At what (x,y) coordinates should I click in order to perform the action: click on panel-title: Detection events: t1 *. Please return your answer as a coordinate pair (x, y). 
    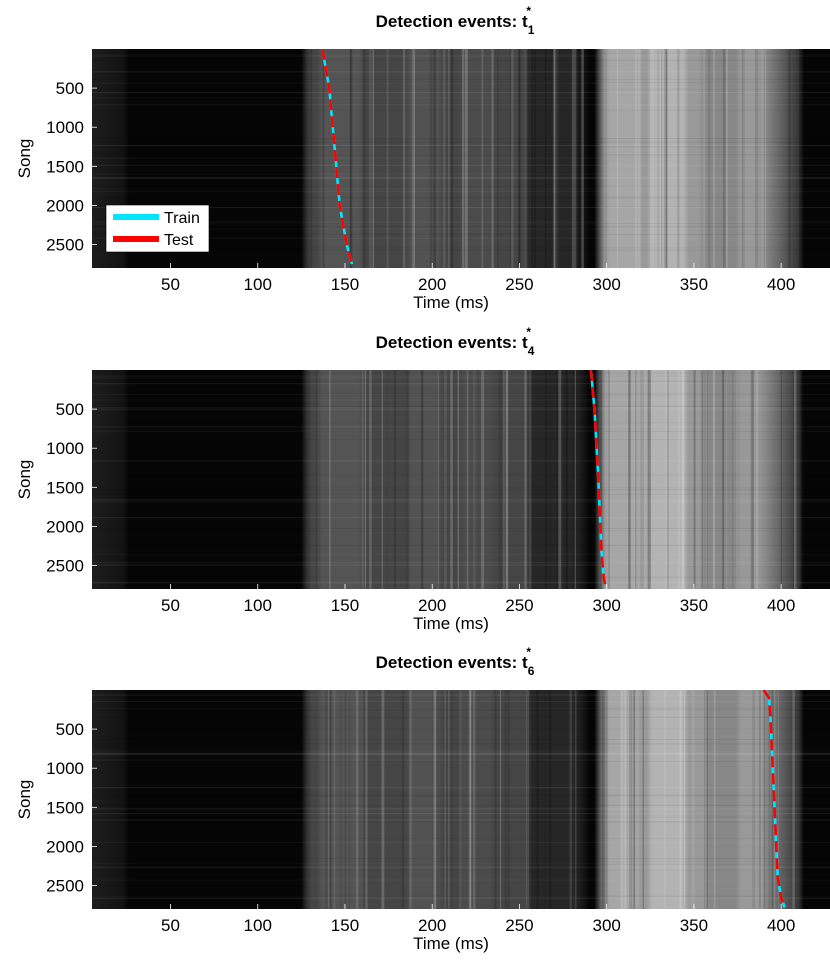
    Looking at the image, I should click on (455, 20).